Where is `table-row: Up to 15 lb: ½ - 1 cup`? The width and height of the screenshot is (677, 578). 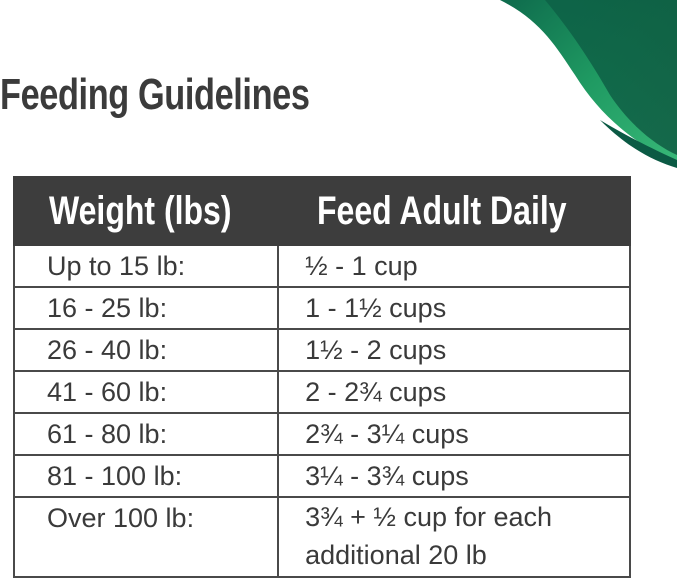
table-row: Up to 15 lb: ½ - 1 cup is located at coordinates (322, 266).